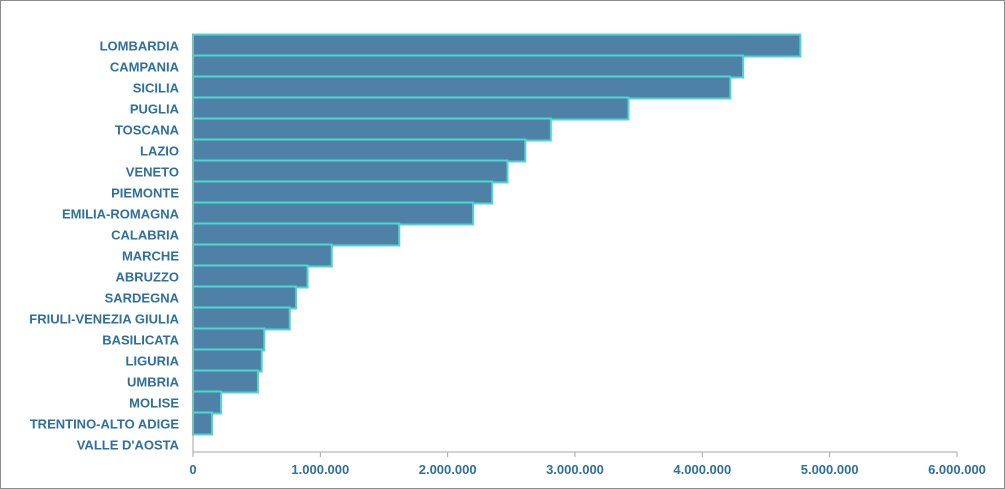  Describe the element at coordinates (957, 469) in the screenshot. I see `x-tick-label: 6.000.000` at that location.